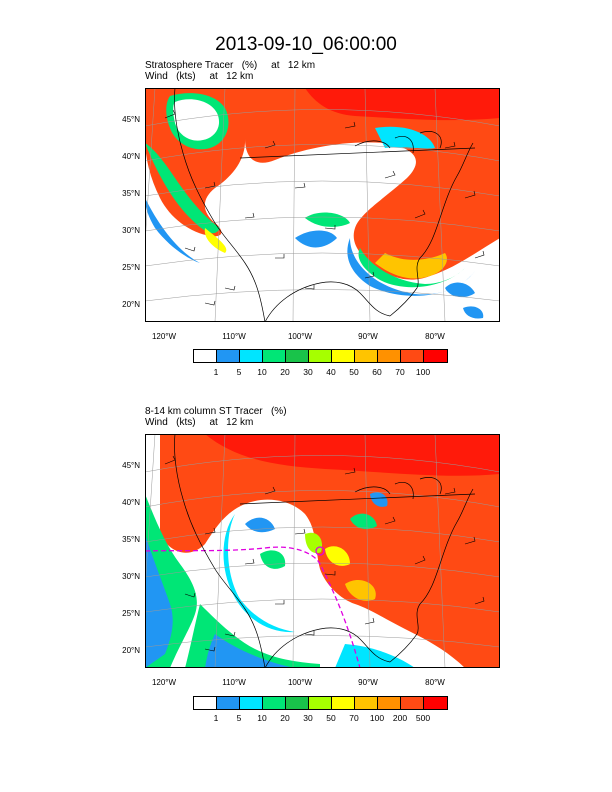 Image resolution: width=612 pixels, height=792 pixels. What do you see at coordinates (377, 372) in the screenshot?
I see `colorbar-label: 60` at bounding box center [377, 372].